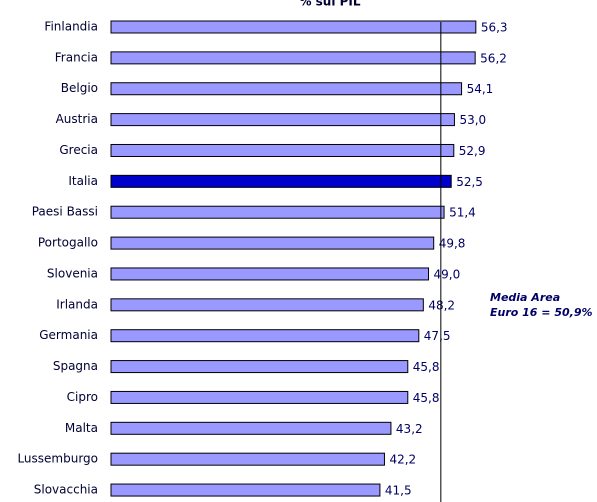 The image size is (597, 502). Describe the element at coordinates (541, 312) in the screenshot. I see `annotation: Euro 16 = 50,9%` at that location.